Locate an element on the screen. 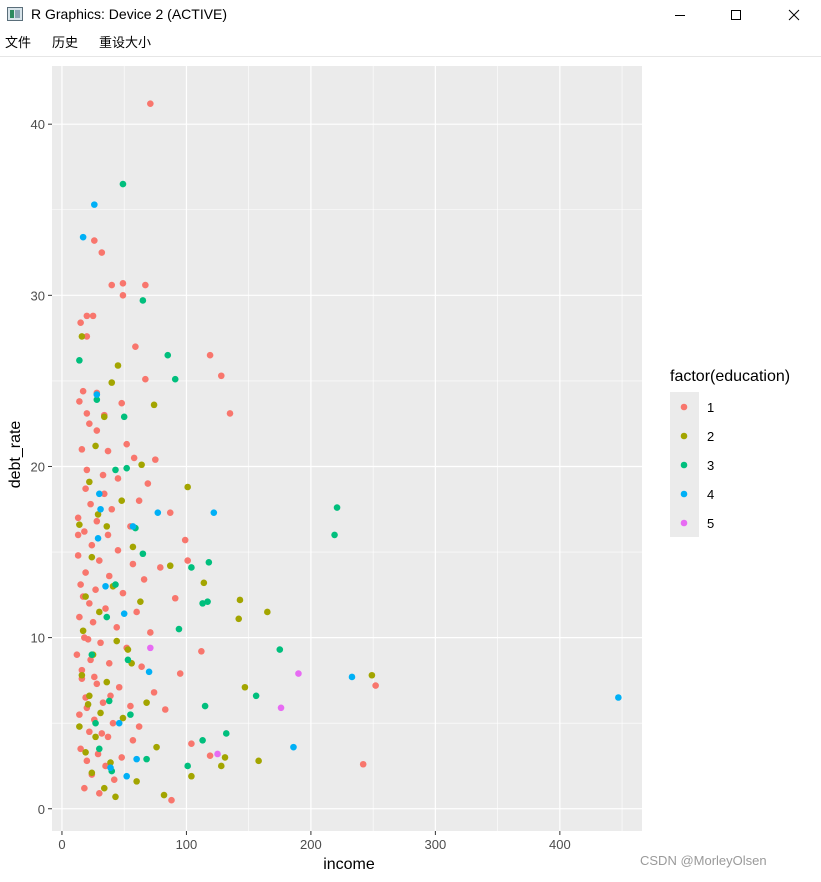 The width and height of the screenshot is (821, 882). r-graphics-app-icon is located at coordinates (15, 14).